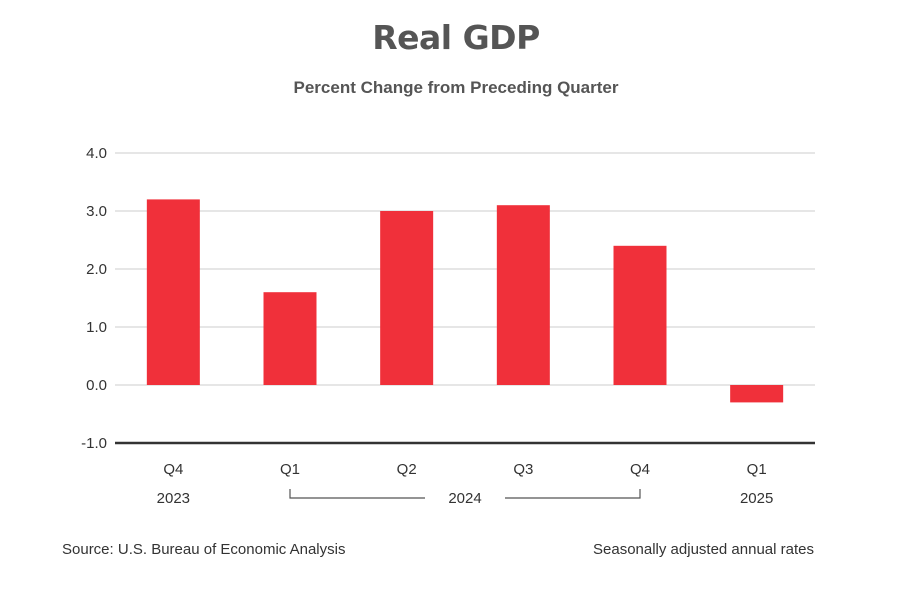  I want to click on year-label: 2023, so click(173, 498).